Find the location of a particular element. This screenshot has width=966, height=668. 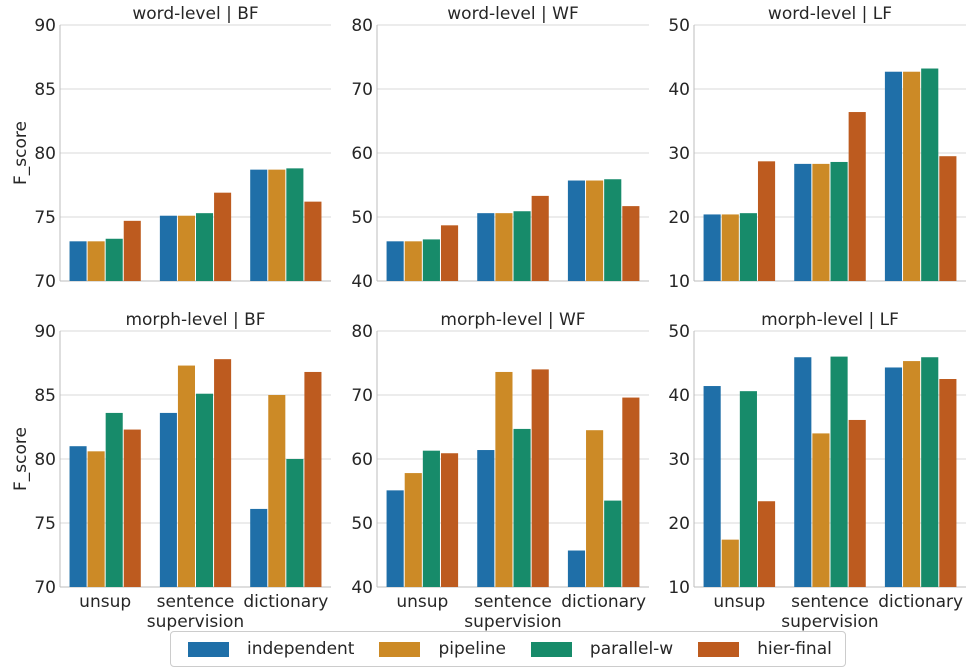

x-category-label: dictionary is located at coordinates (603, 602).